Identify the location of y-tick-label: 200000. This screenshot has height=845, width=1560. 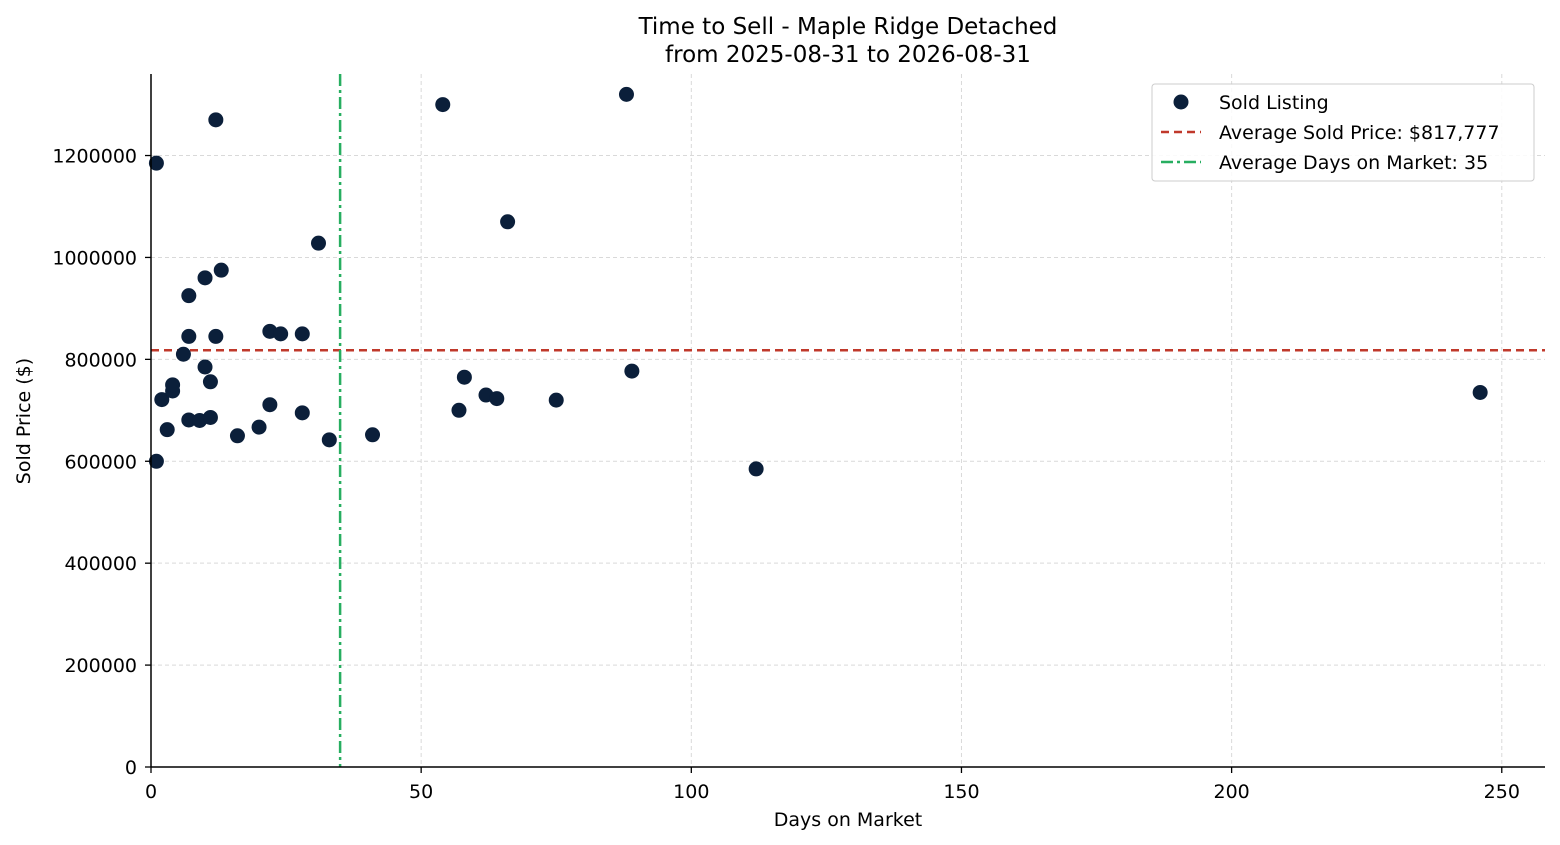
(100, 666).